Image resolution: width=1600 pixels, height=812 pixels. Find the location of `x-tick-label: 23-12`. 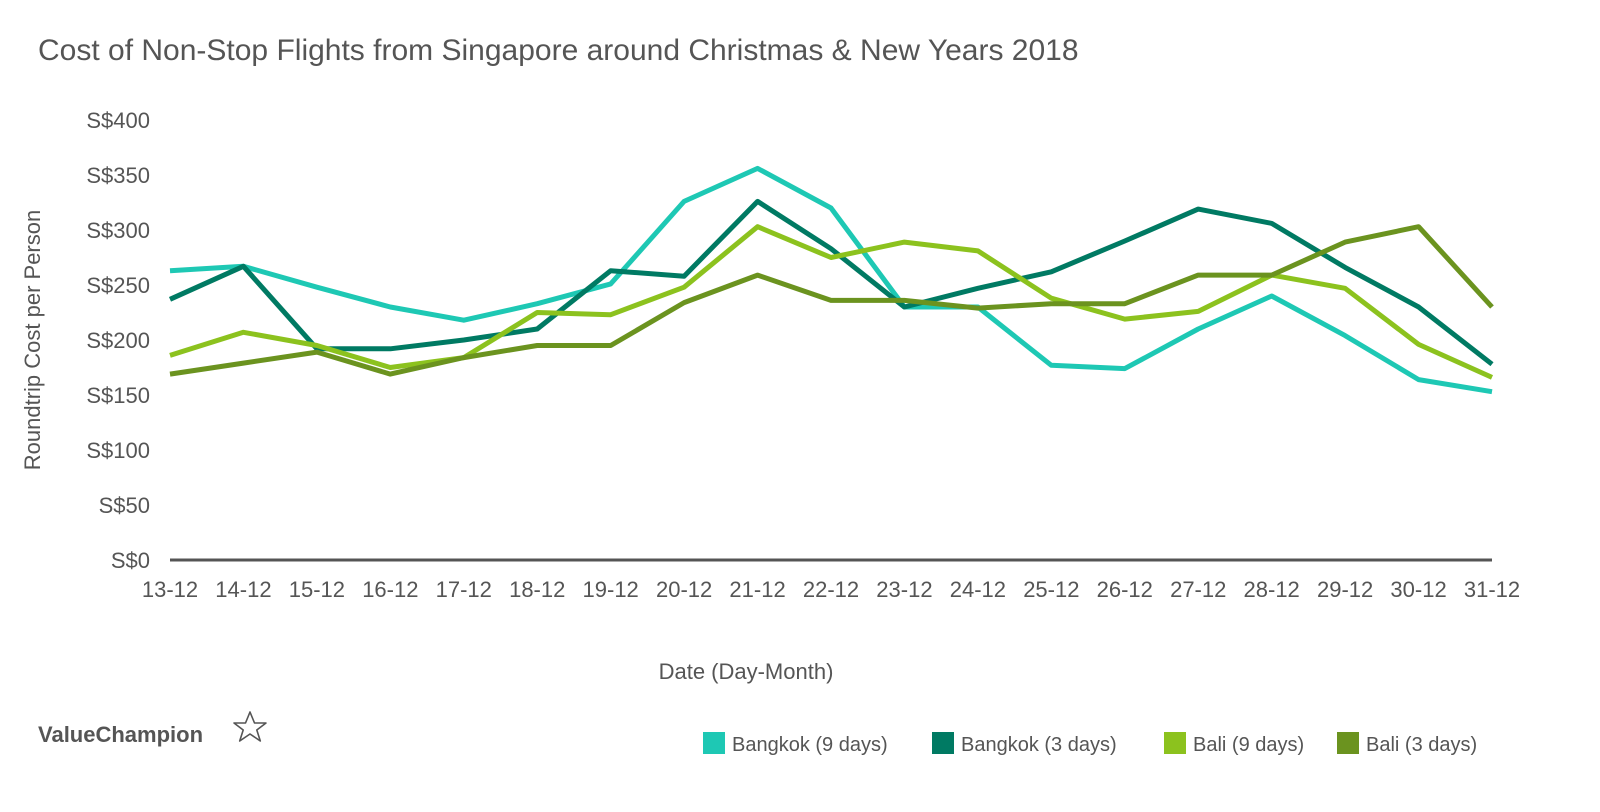

x-tick-label: 23-12 is located at coordinates (904, 589).